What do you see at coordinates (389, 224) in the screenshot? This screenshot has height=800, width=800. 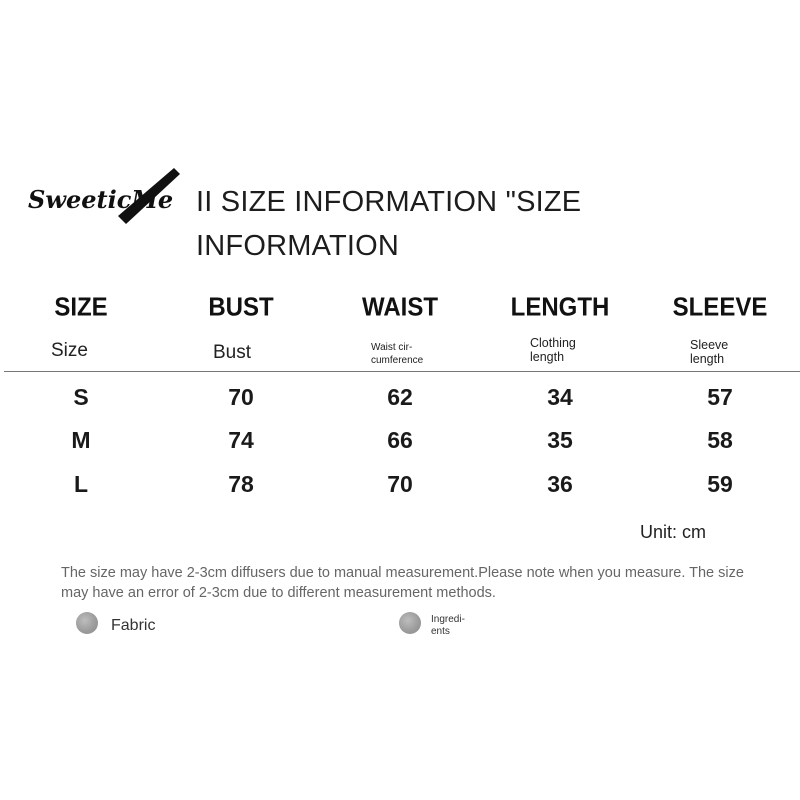 I see `page-title: II SIZE INFORMATION "SIZE INFORMATION` at bounding box center [389, 224].